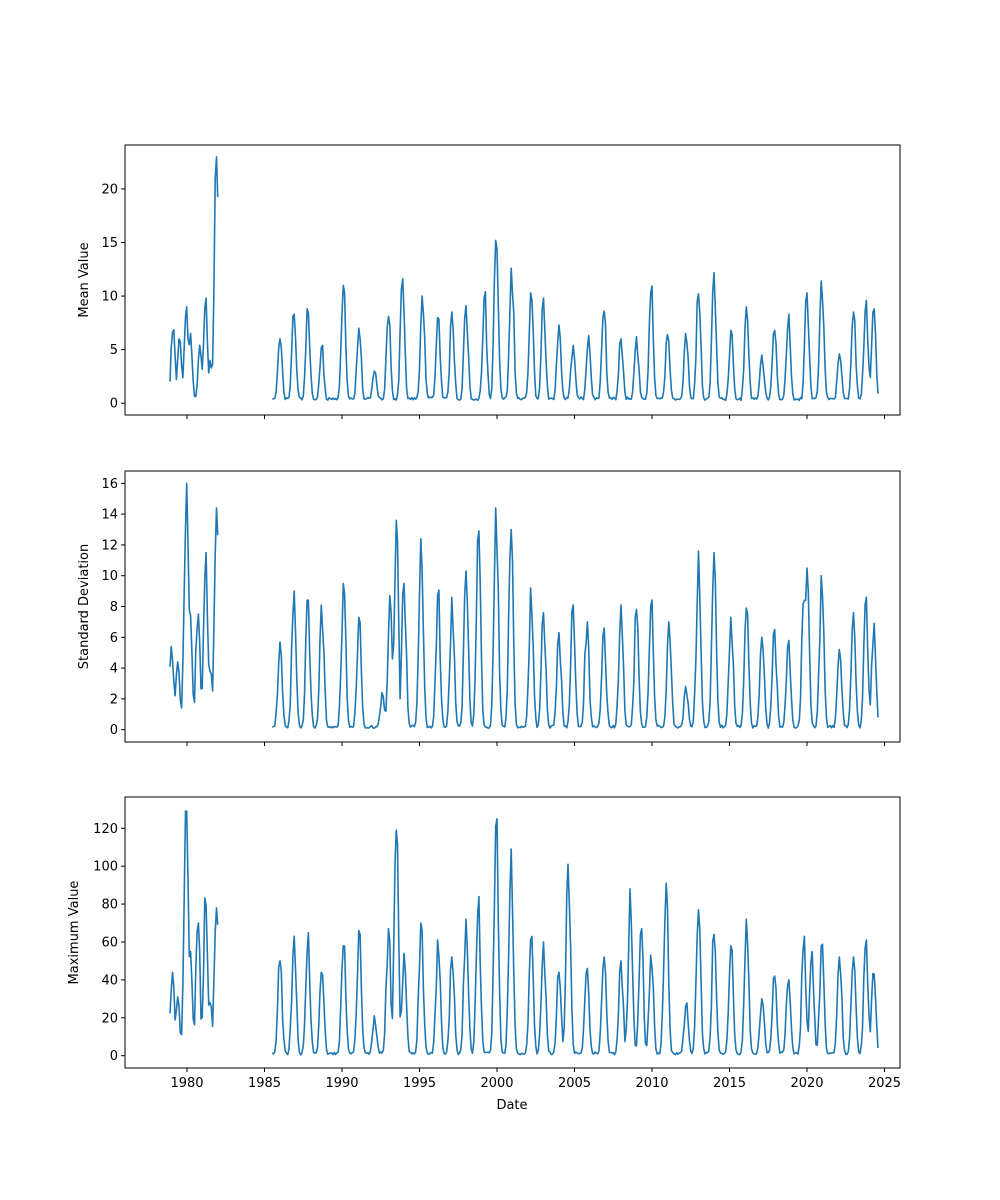 The image size is (1000, 1200). What do you see at coordinates (109, 515) in the screenshot?
I see `y-tick-label: 14` at bounding box center [109, 515].